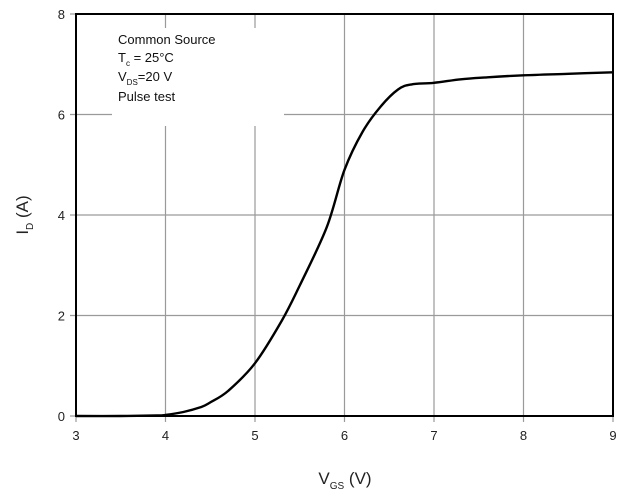  What do you see at coordinates (165, 435) in the screenshot?
I see `x-tick-label: 4` at bounding box center [165, 435].